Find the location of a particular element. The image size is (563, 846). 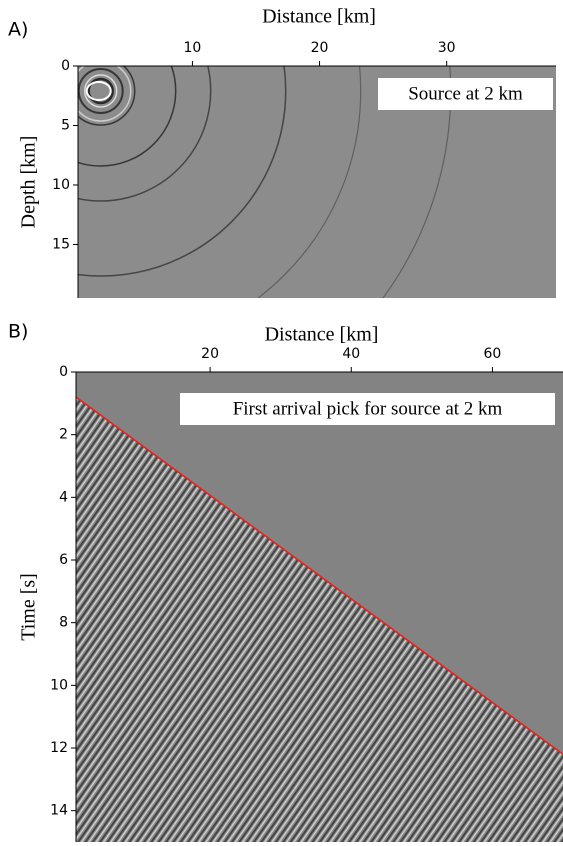

annotation: Source at 2 km is located at coordinates (465, 93).